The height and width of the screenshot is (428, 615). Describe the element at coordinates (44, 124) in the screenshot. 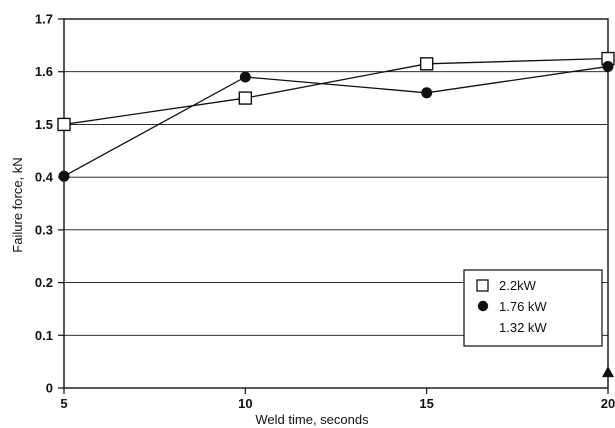

I see `y-tick-label: 1.5` at that location.